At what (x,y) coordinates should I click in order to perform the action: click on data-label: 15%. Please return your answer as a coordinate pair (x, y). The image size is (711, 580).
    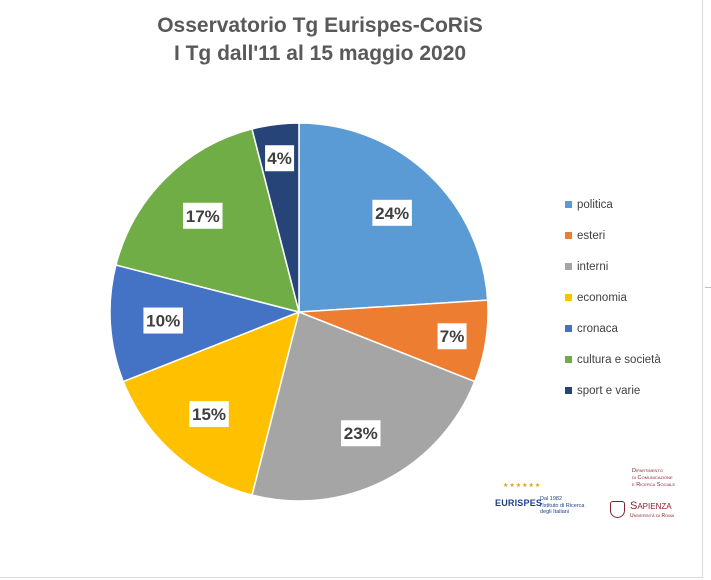
    Looking at the image, I should click on (209, 414).